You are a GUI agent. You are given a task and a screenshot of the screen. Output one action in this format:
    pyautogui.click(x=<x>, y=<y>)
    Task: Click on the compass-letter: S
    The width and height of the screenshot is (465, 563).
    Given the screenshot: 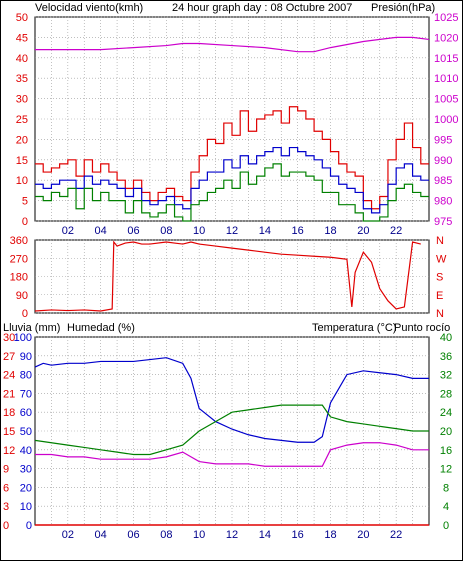 What is the action you would take?
    pyautogui.click(x=439, y=278)
    